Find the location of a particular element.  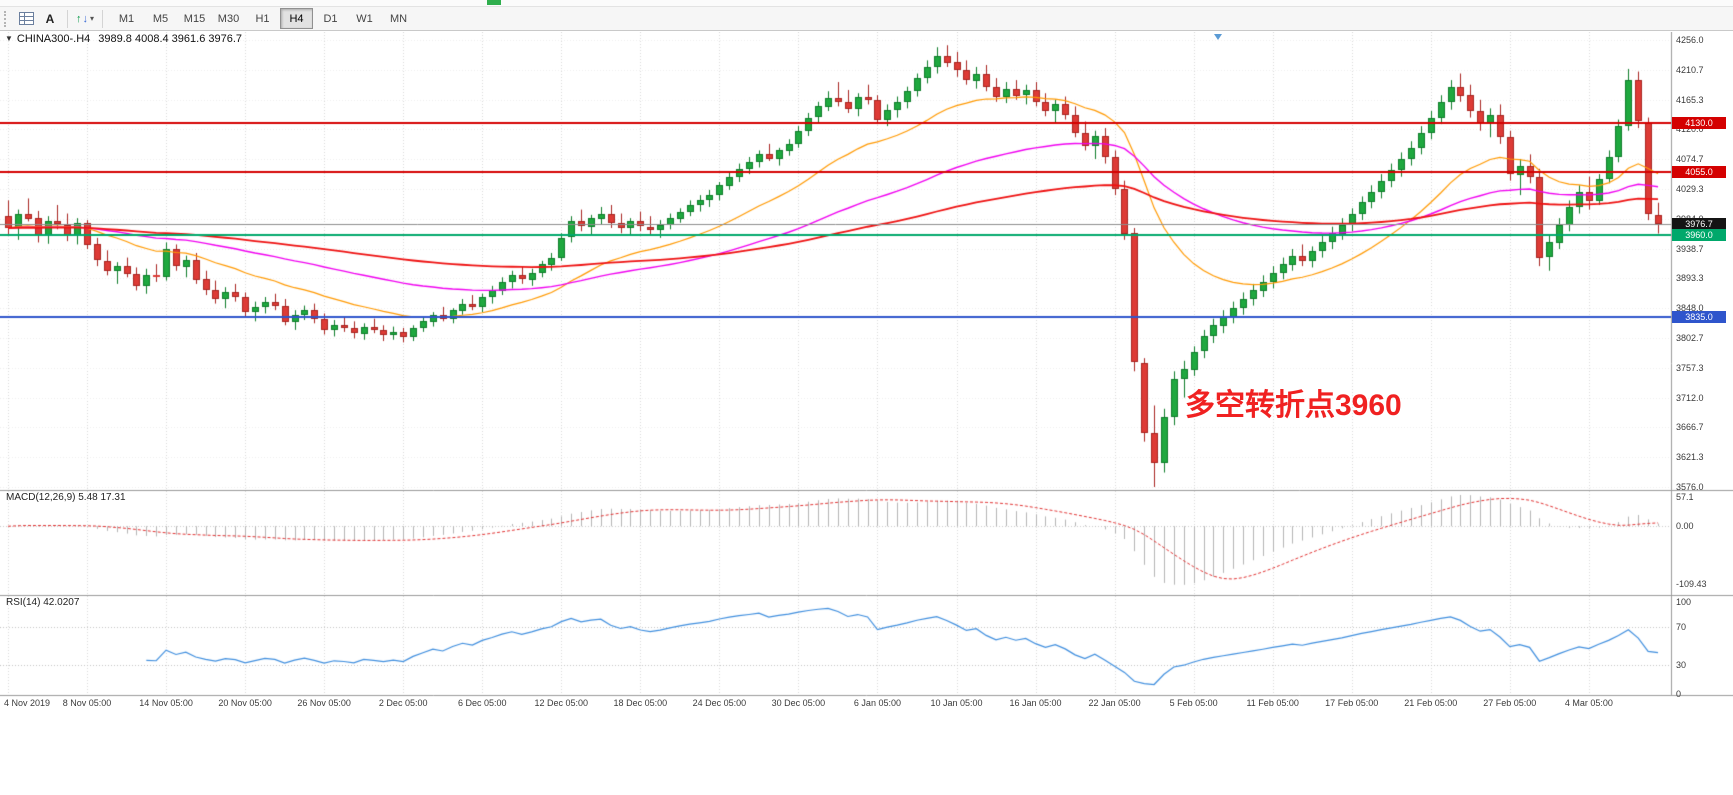

rsi-header: RSI(14) 42.0207 is located at coordinates (43, 602).